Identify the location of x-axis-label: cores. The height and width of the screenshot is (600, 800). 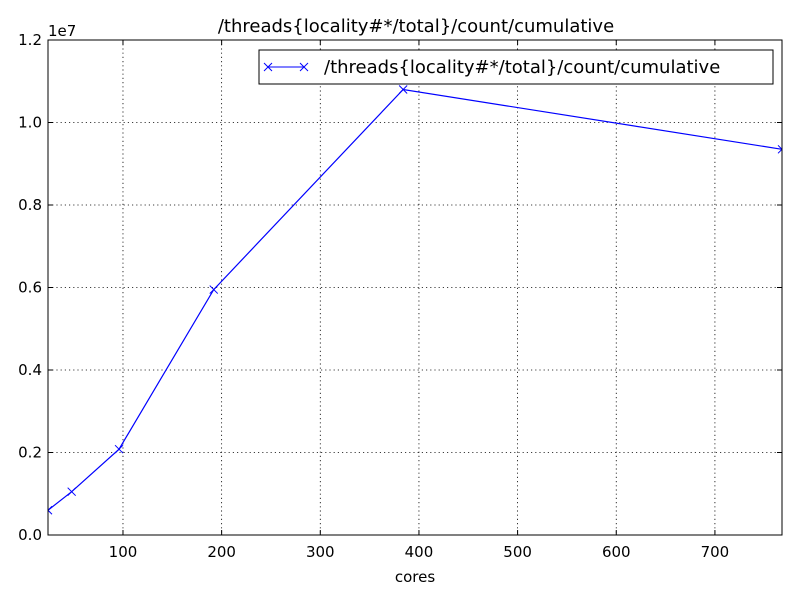
(415, 577).